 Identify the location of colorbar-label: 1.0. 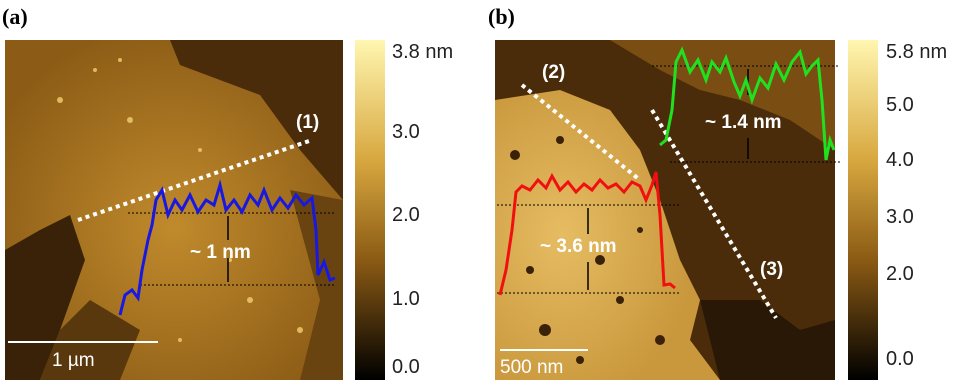
(406, 299).